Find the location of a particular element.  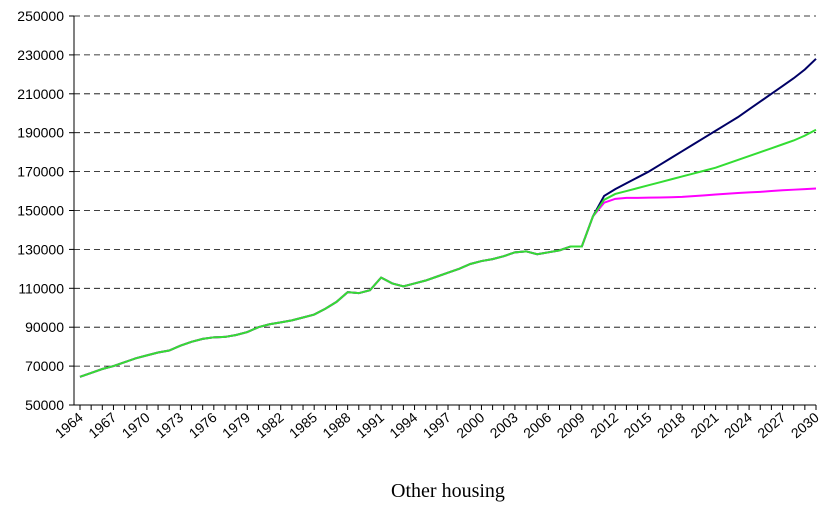

x-tick-label: 1982 is located at coordinates (270, 425).